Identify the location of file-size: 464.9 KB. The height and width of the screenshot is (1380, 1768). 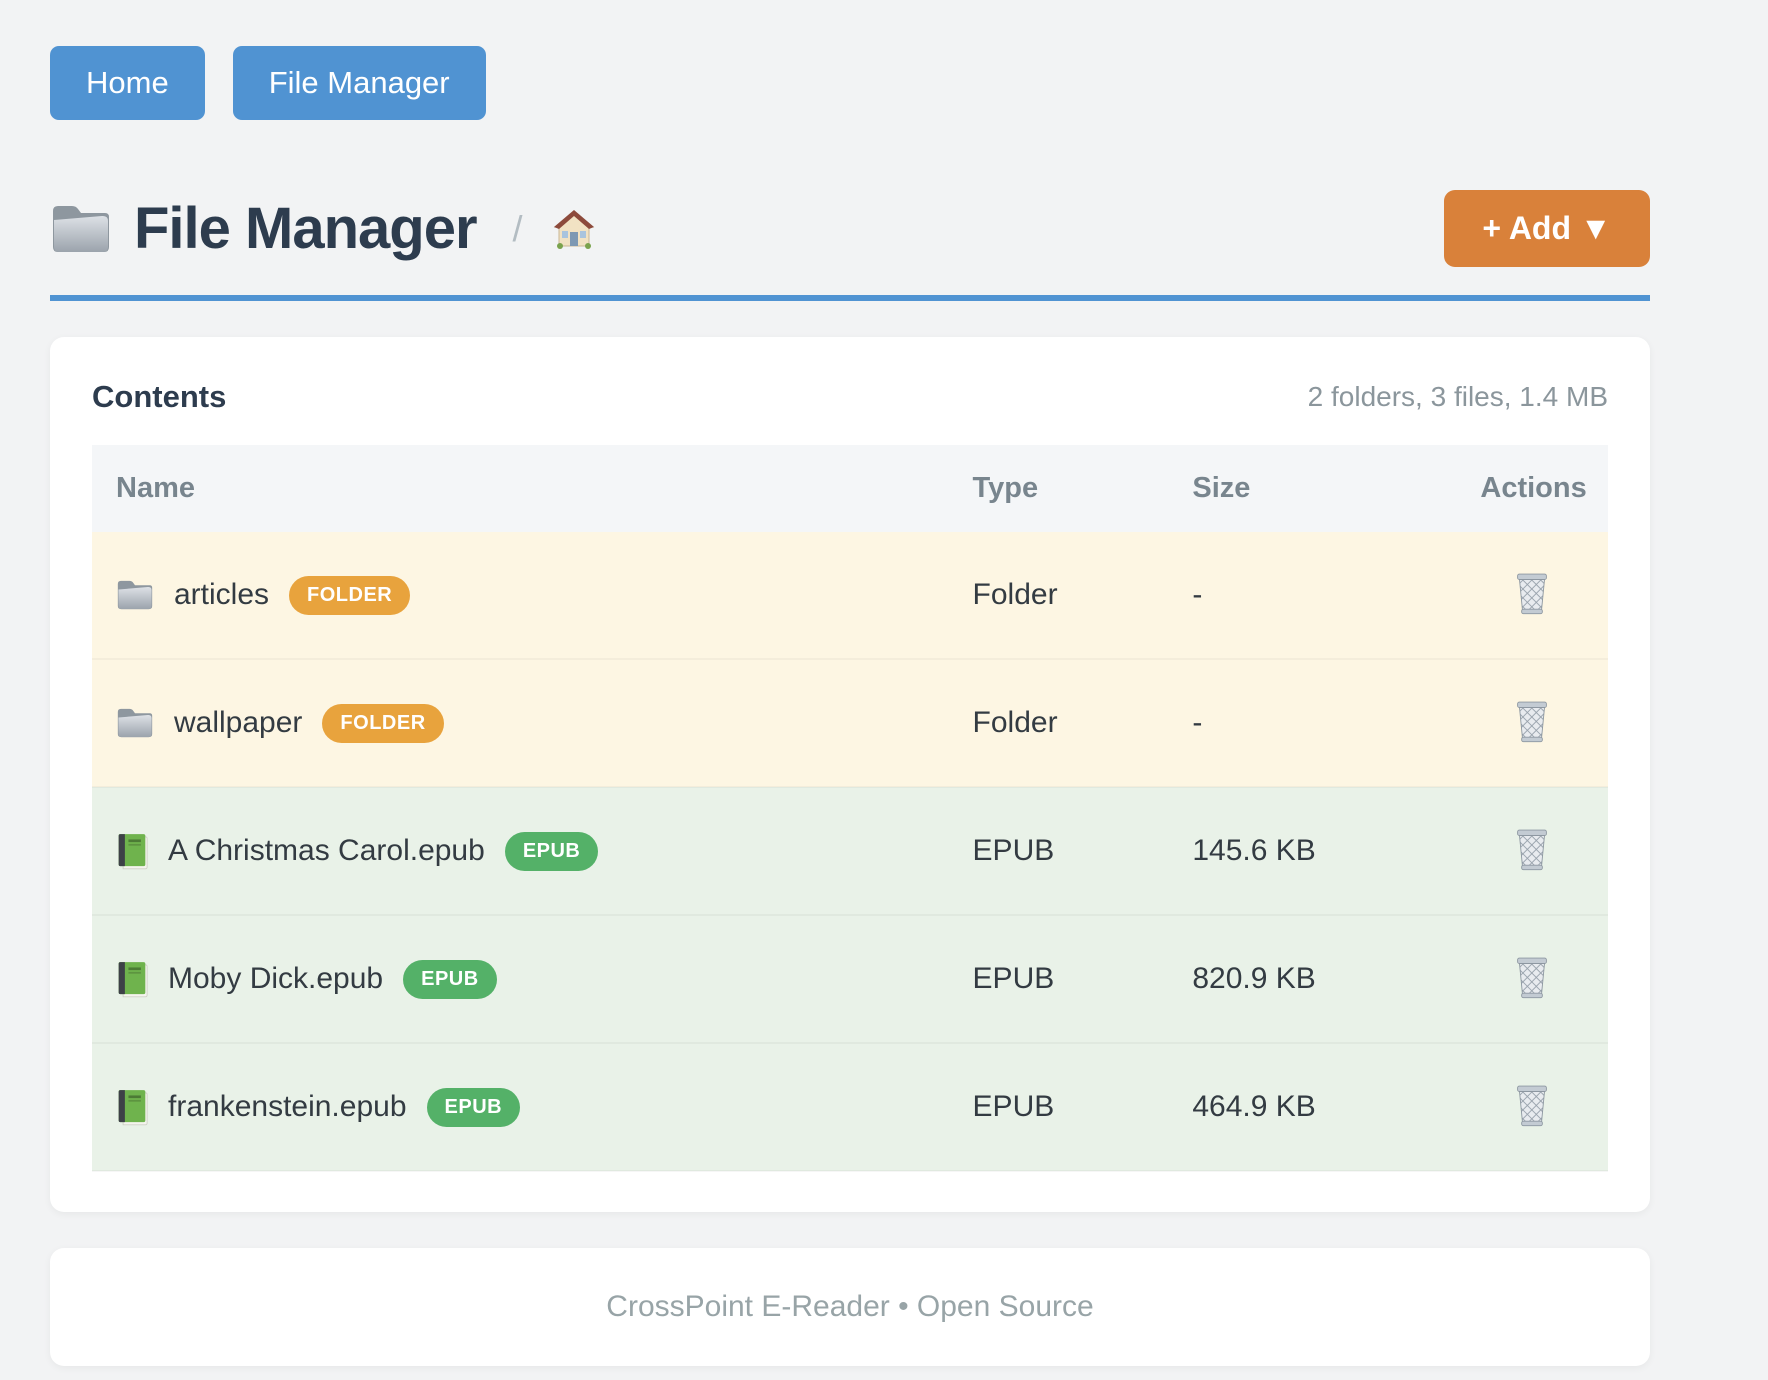
(1254, 1106).